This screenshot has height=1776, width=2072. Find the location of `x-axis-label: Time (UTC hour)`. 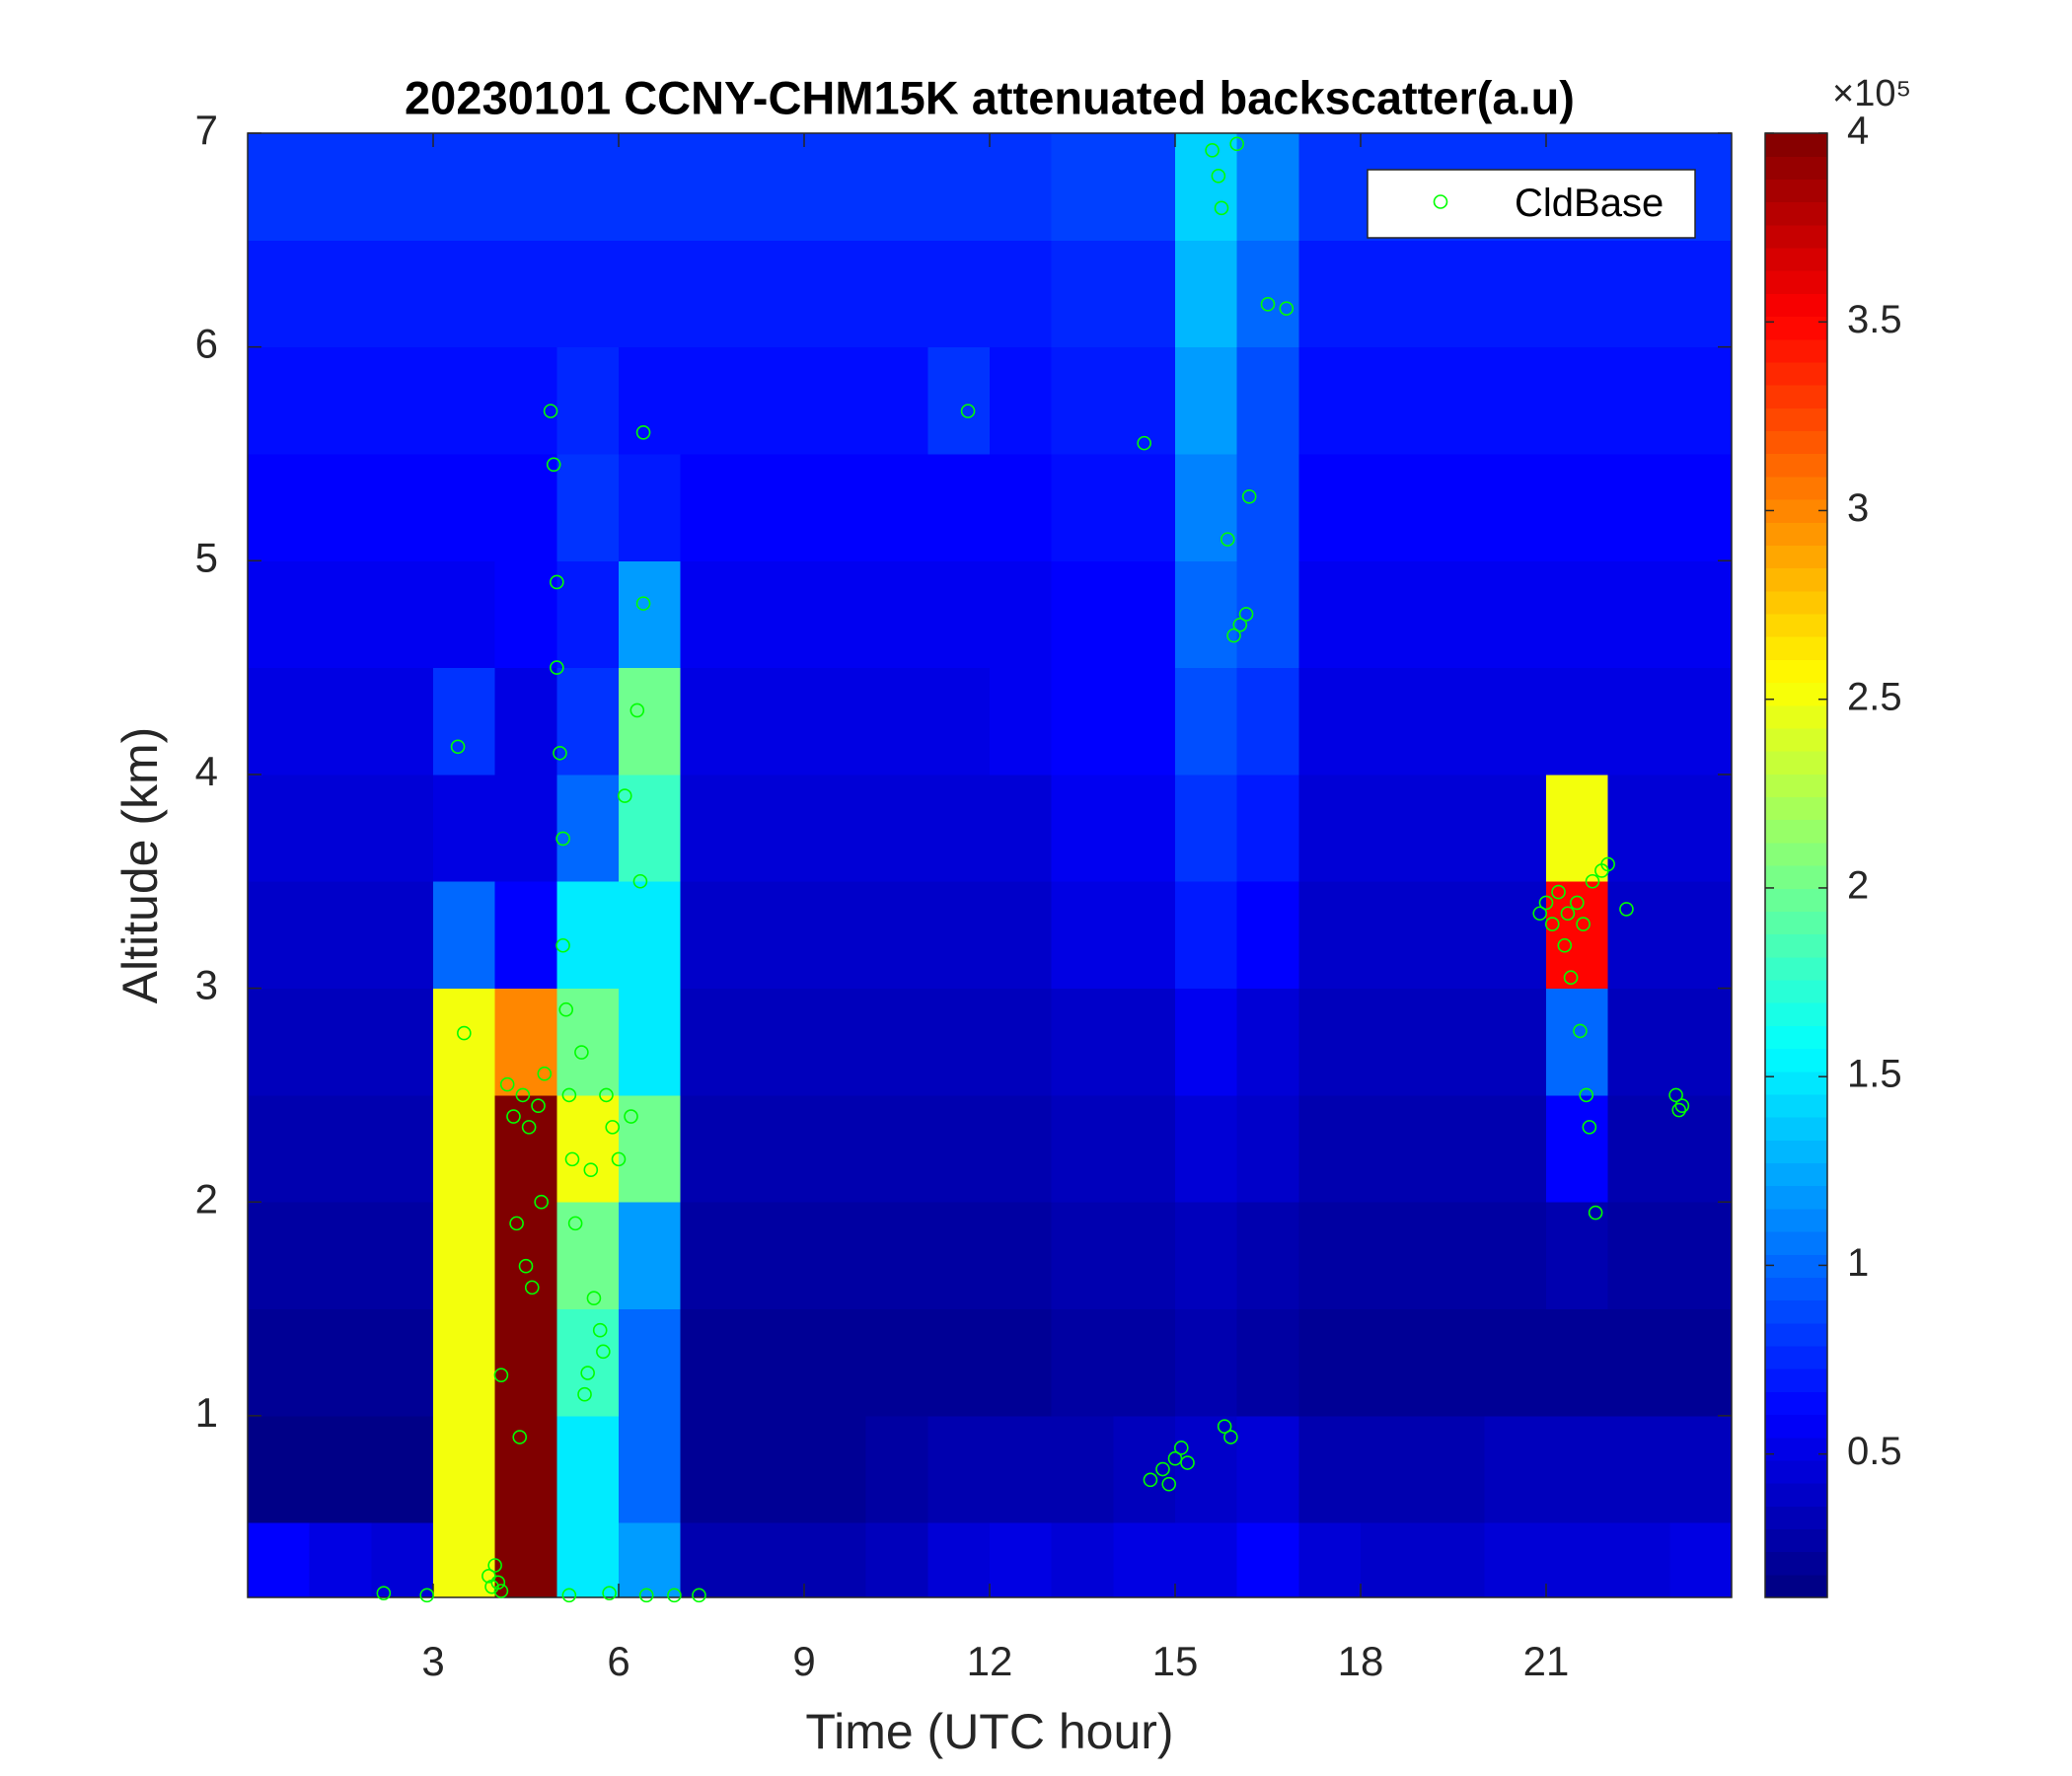

x-axis-label: Time (UTC hour) is located at coordinates (989, 1732).